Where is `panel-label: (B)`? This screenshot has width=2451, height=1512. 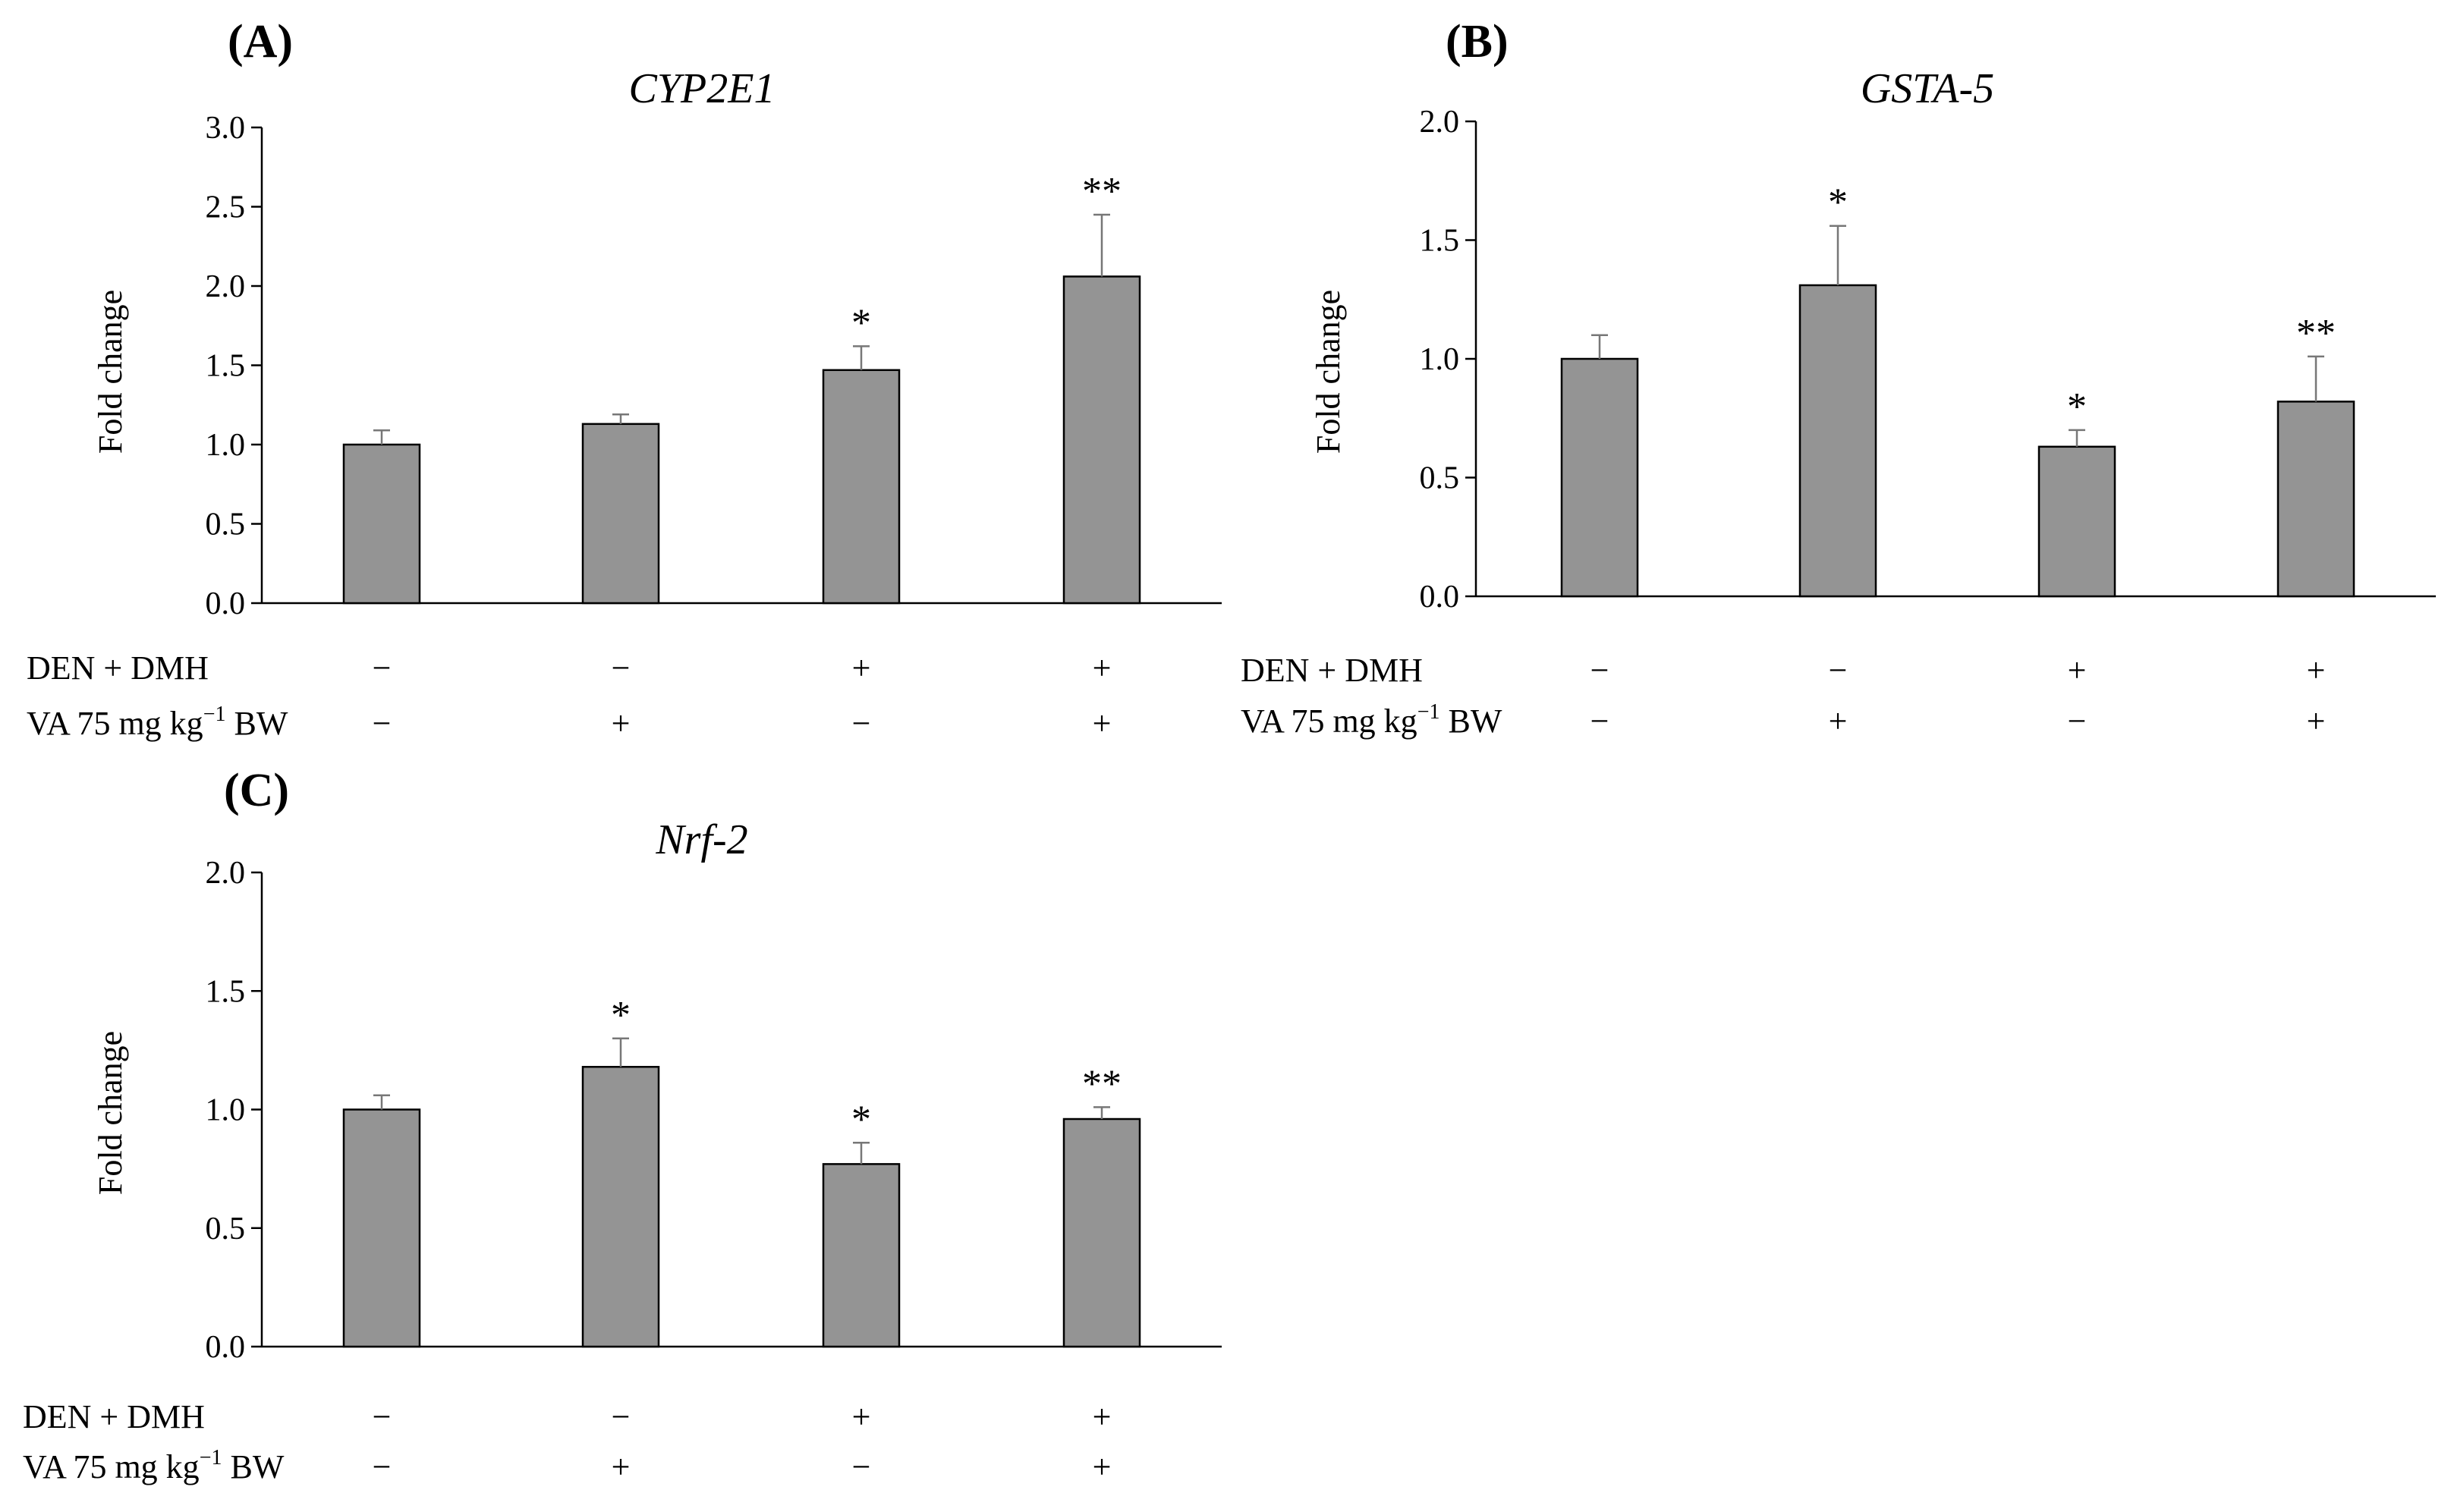 panel-label: (B) is located at coordinates (1477, 42).